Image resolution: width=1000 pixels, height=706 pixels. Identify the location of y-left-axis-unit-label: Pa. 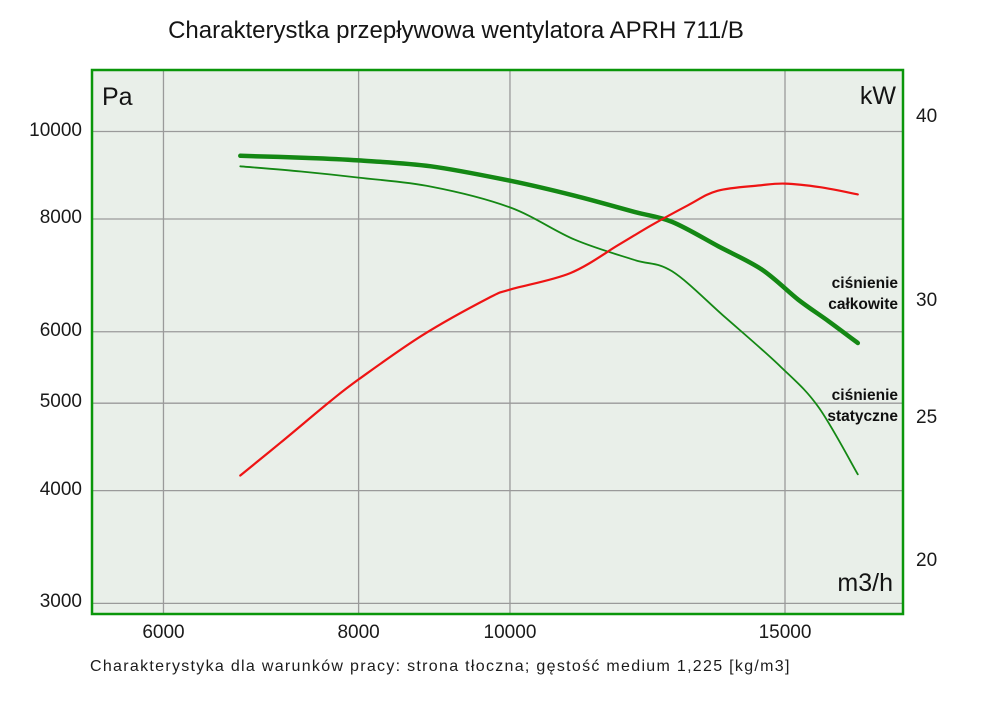
(117, 97).